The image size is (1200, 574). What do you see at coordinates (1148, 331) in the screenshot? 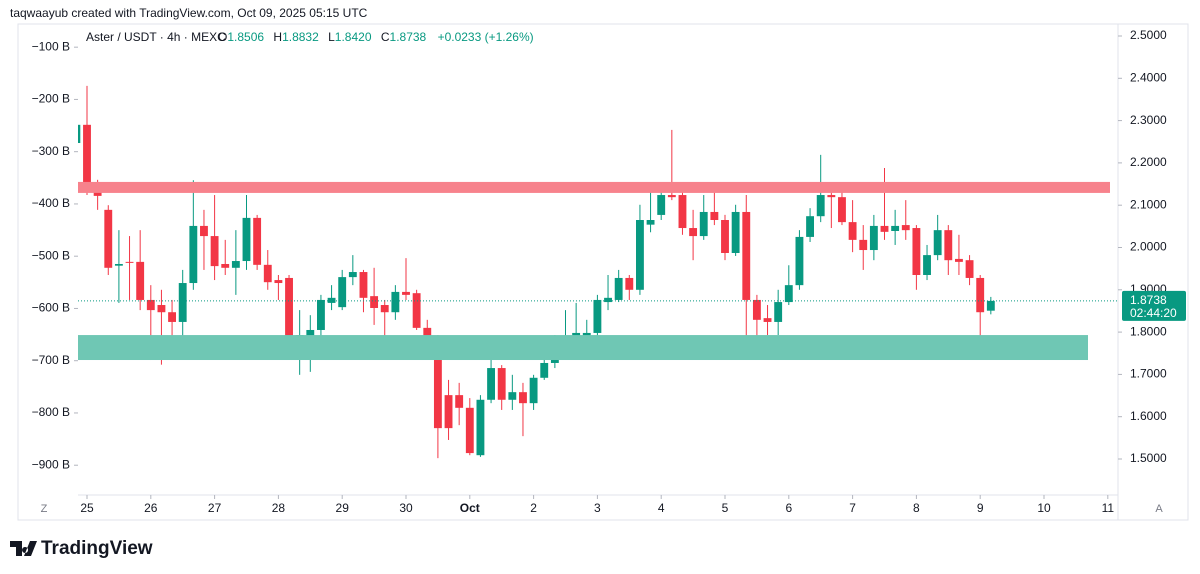
I see `y-tick-label: 1.8000` at bounding box center [1148, 331].